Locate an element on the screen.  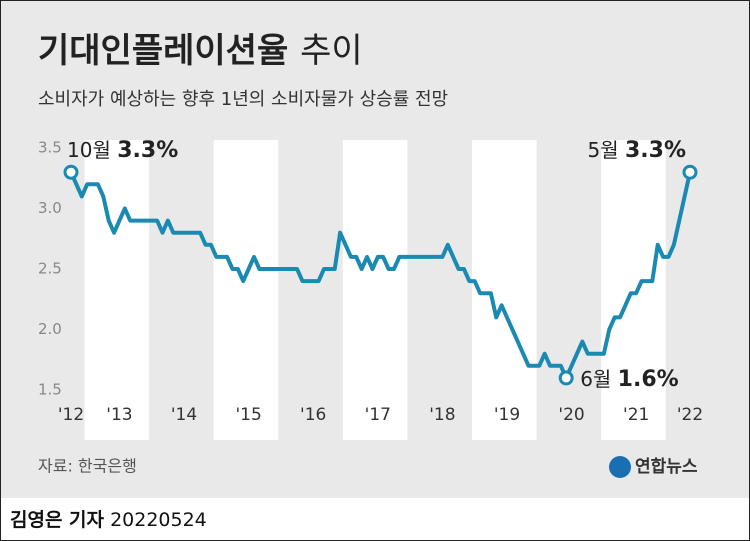
x-tick-label: '18 is located at coordinates (442, 415).